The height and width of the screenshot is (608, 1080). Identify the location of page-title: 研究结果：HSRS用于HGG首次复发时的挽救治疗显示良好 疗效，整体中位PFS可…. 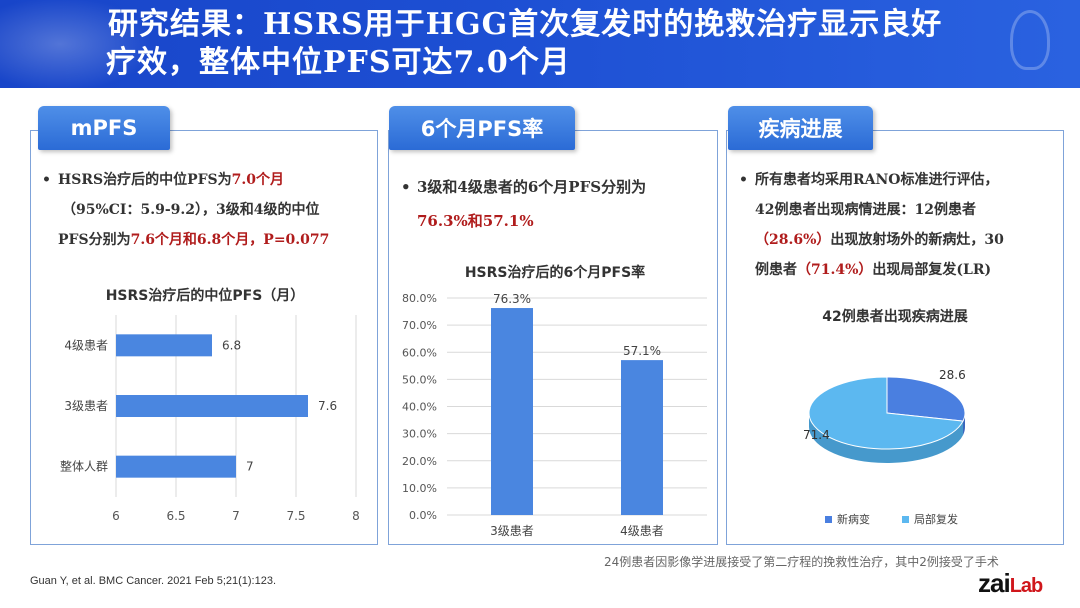
(577, 44).